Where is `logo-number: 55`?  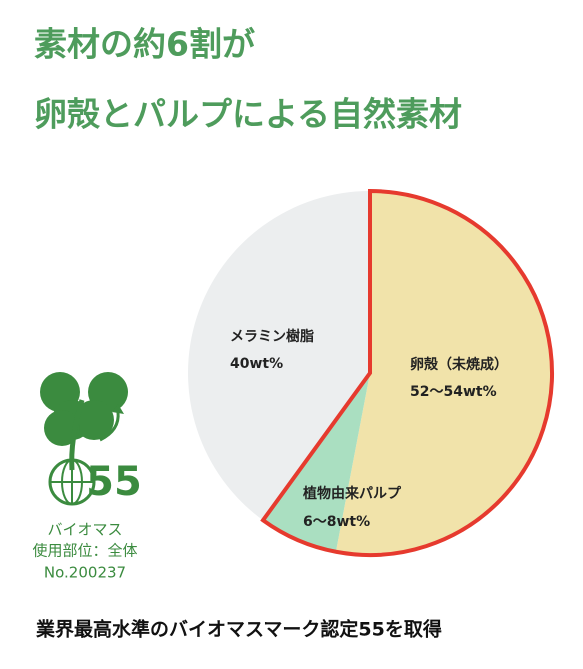 logo-number: 55 is located at coordinates (114, 482).